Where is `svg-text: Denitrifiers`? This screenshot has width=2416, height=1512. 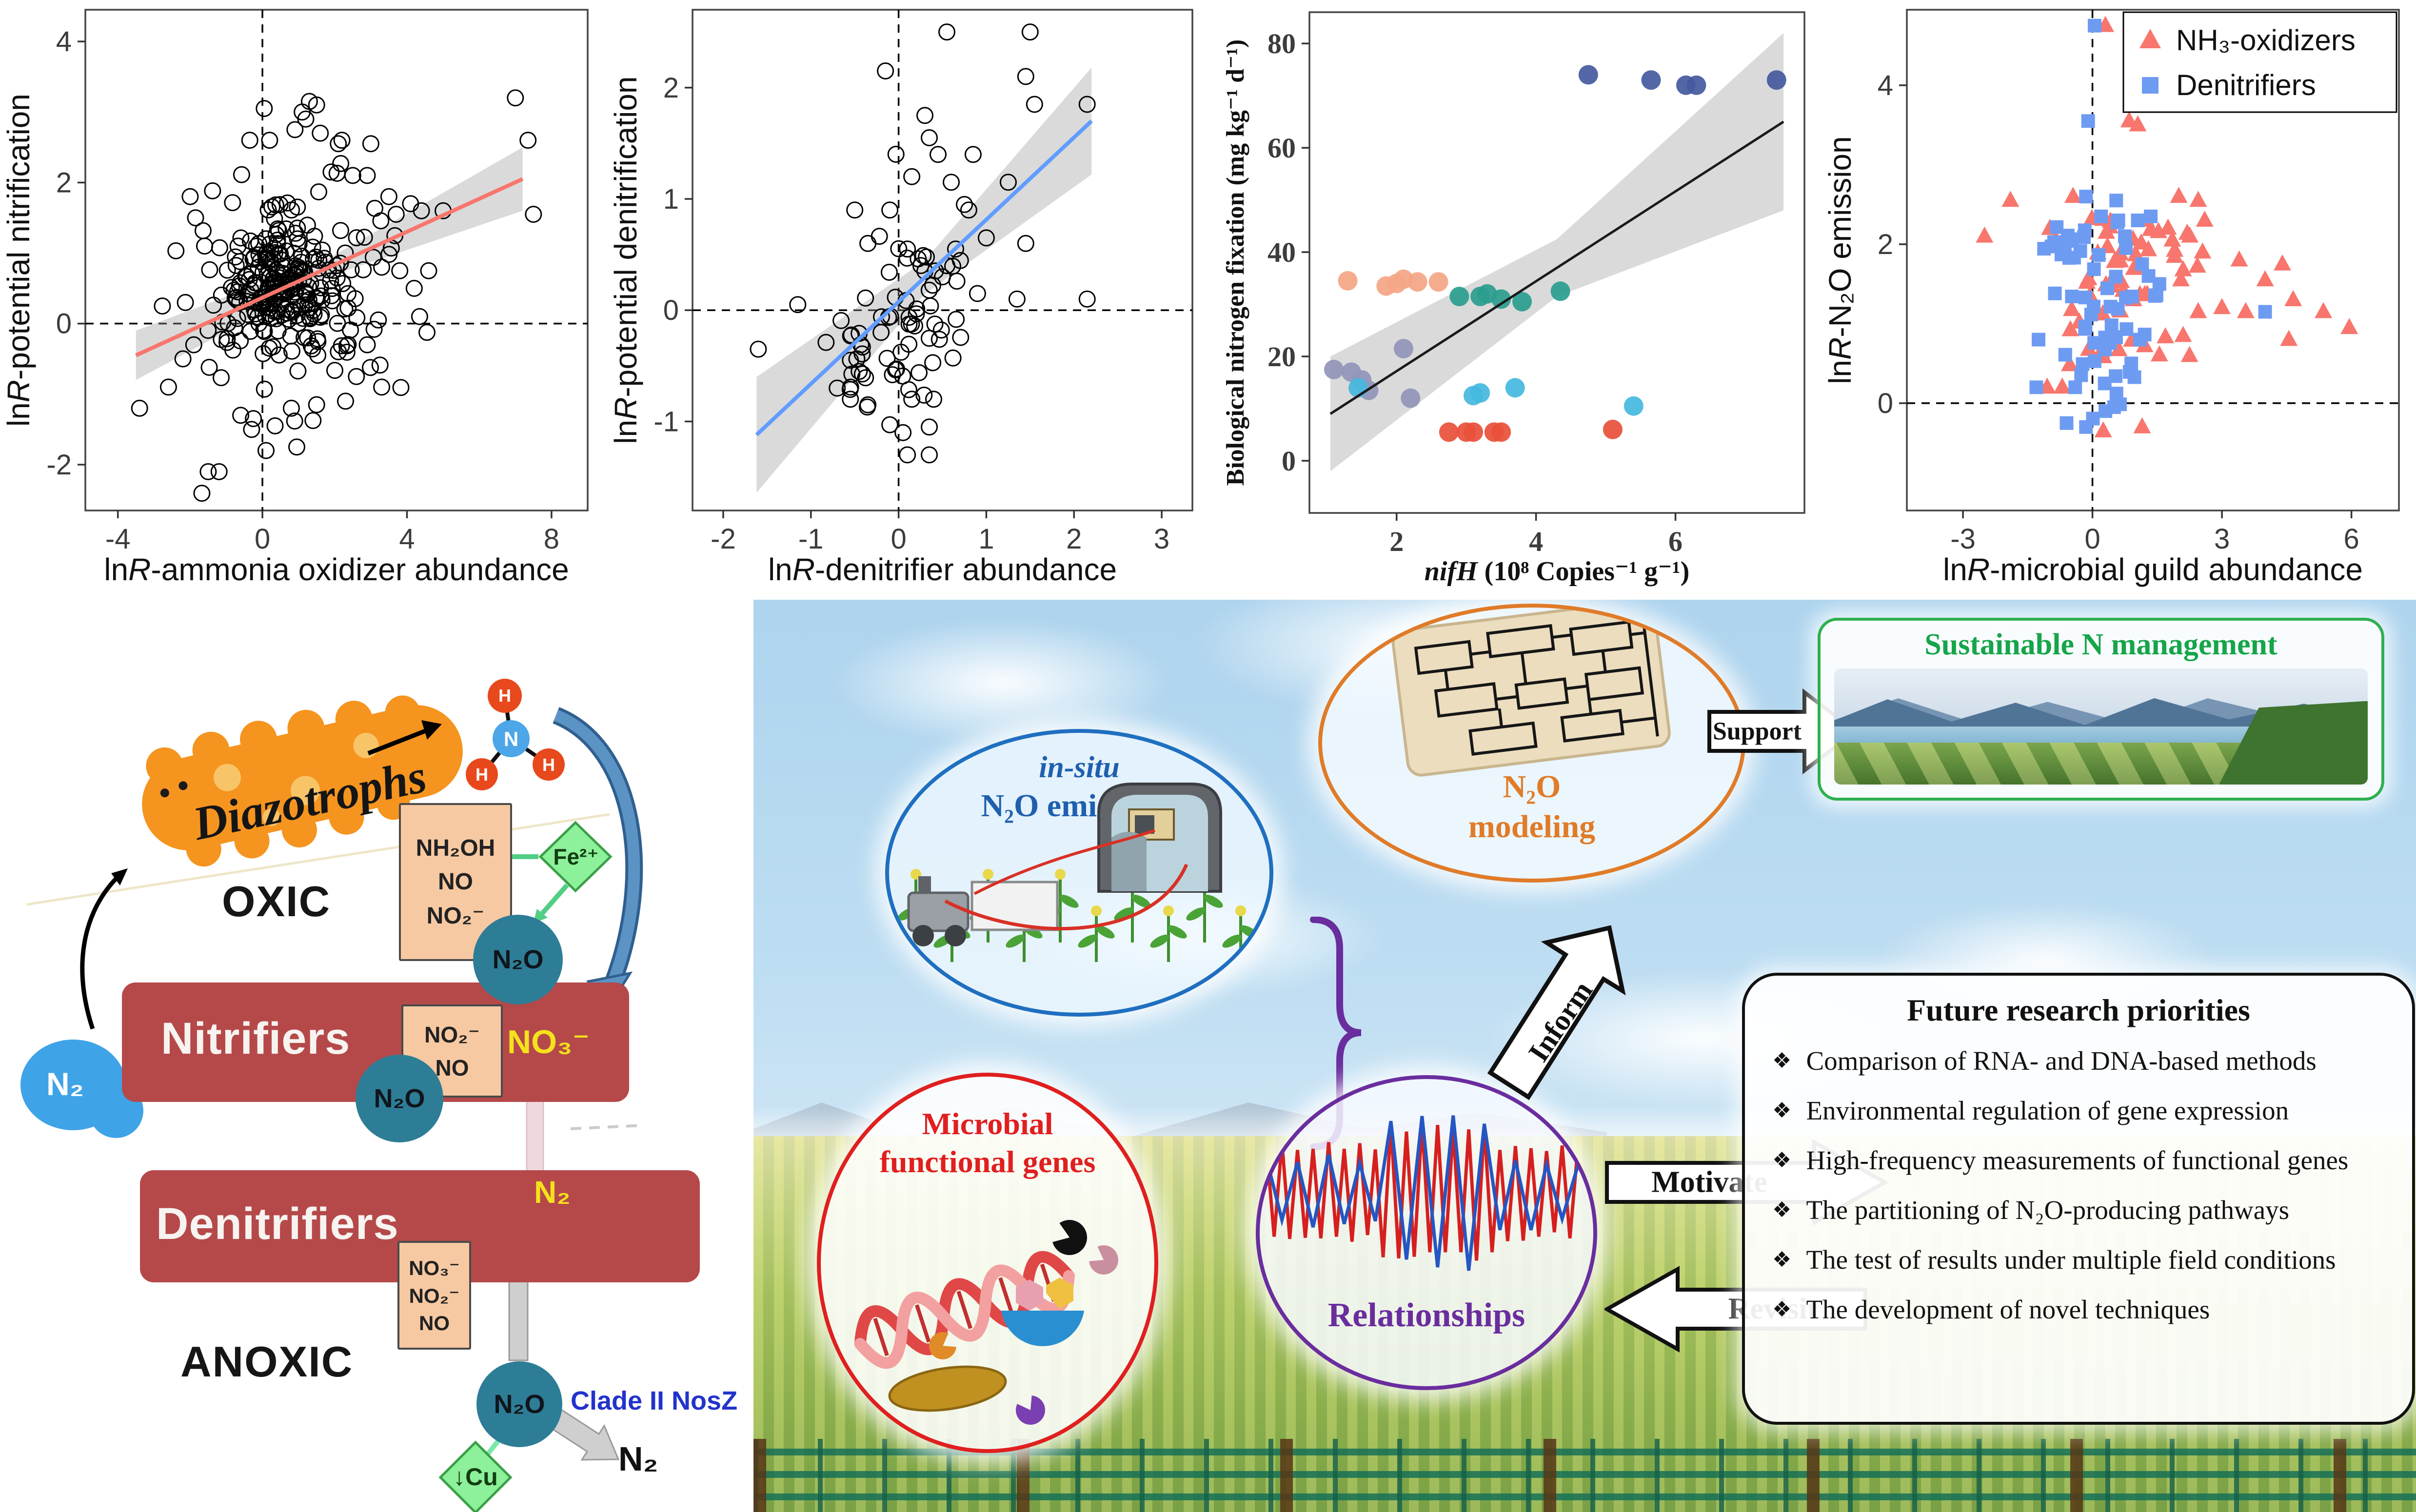
svg-text: Denitrifiers is located at coordinates (2246, 85).